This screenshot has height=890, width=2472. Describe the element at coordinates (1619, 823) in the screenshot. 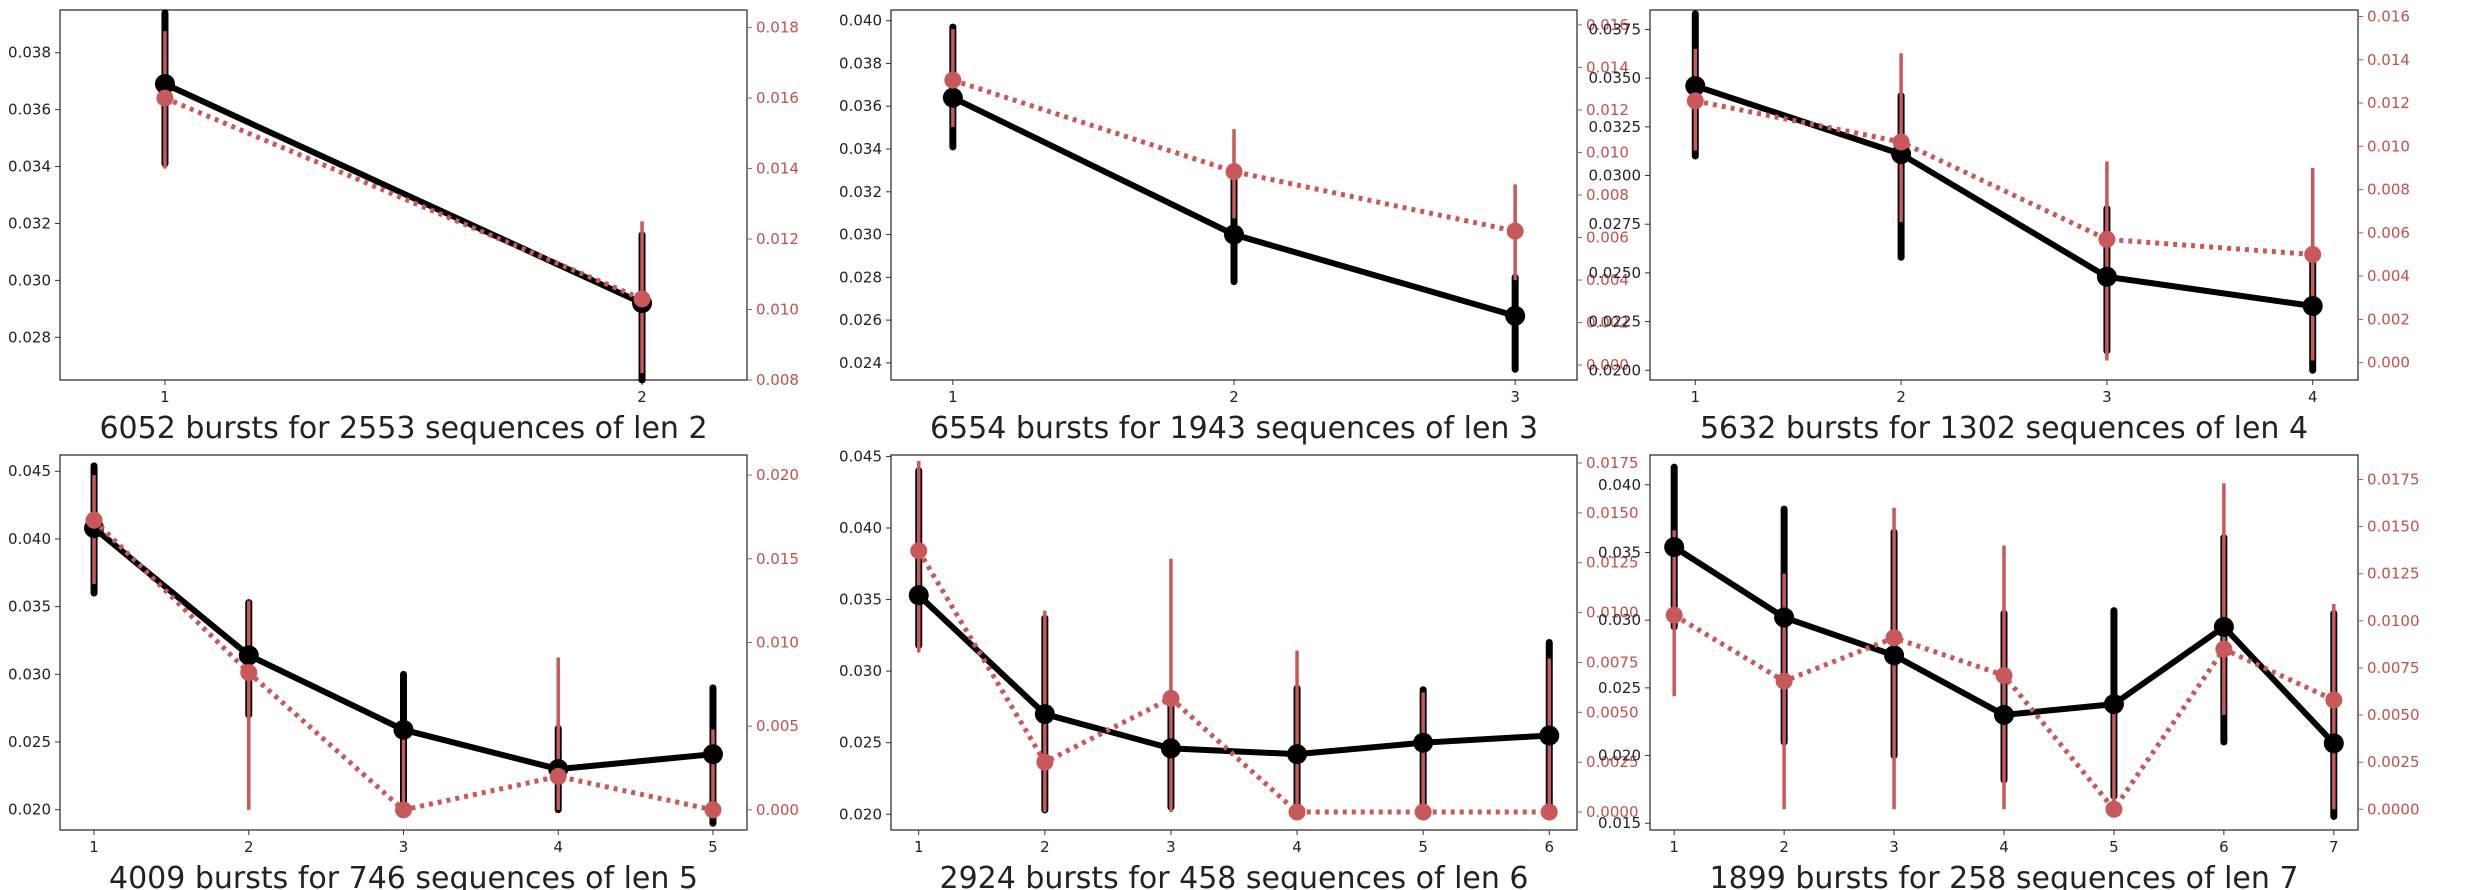

I see `left-tick-label: 0.015` at that location.